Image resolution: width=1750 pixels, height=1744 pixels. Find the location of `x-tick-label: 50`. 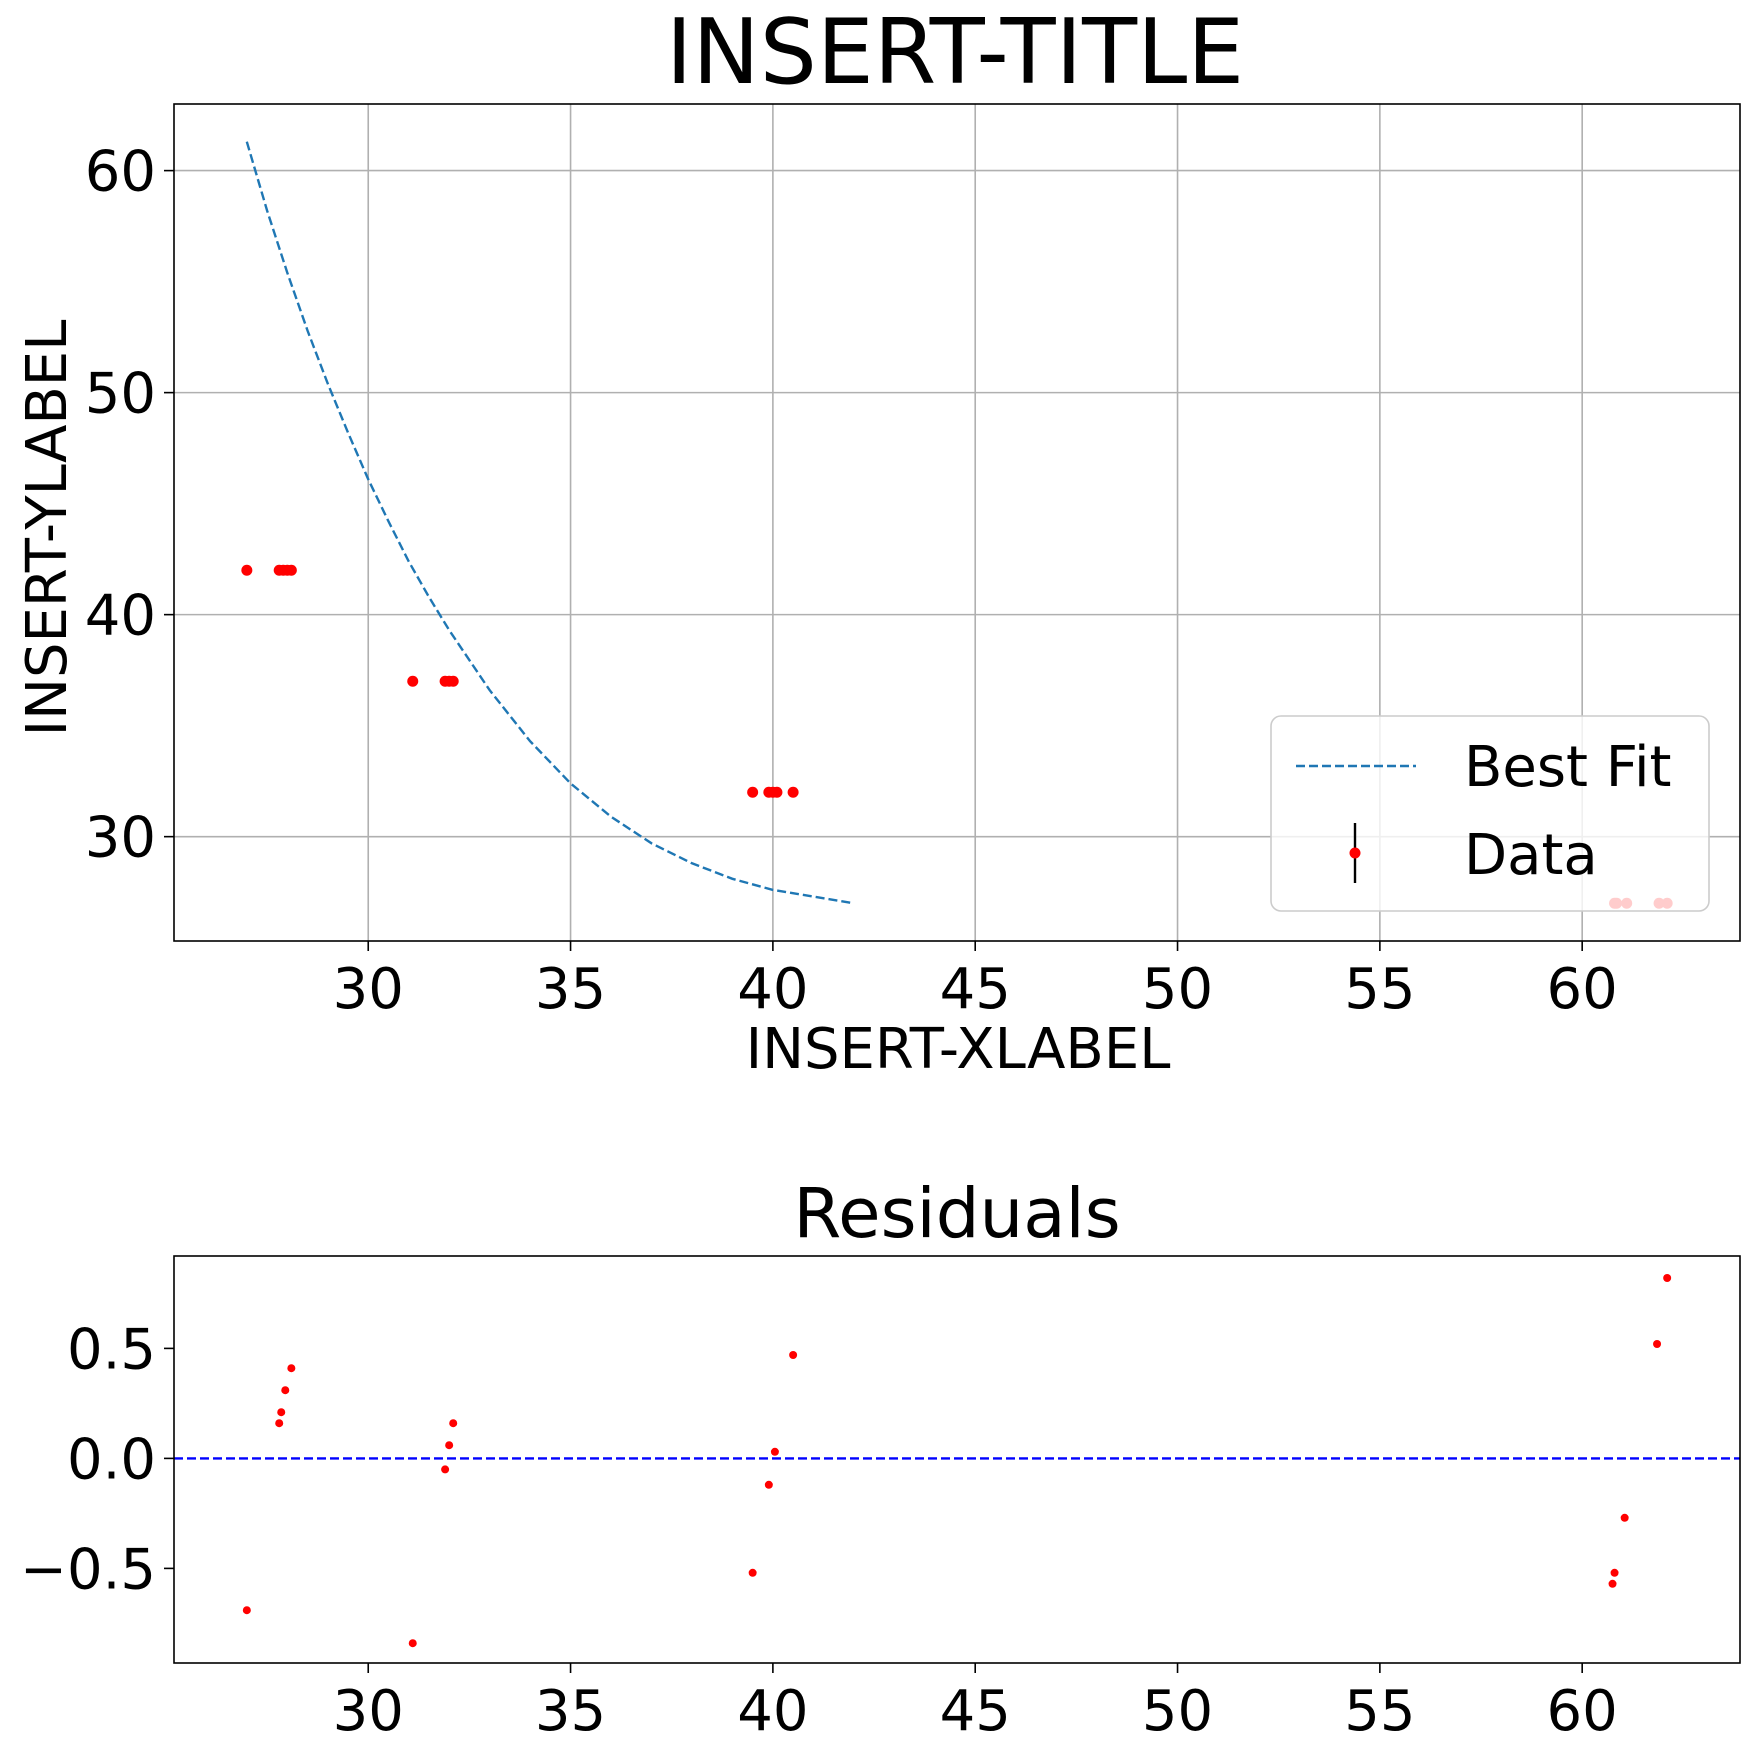

x-tick-label: 50 is located at coordinates (1177, 989).